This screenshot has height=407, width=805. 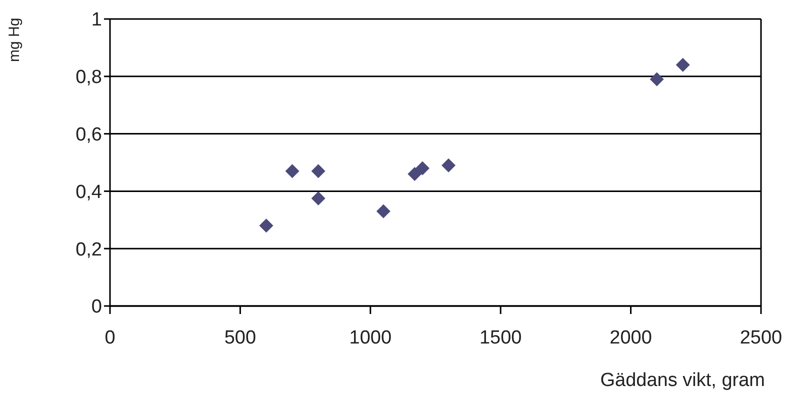 I want to click on y-axis-title: mg Hg, so click(x=14, y=40).